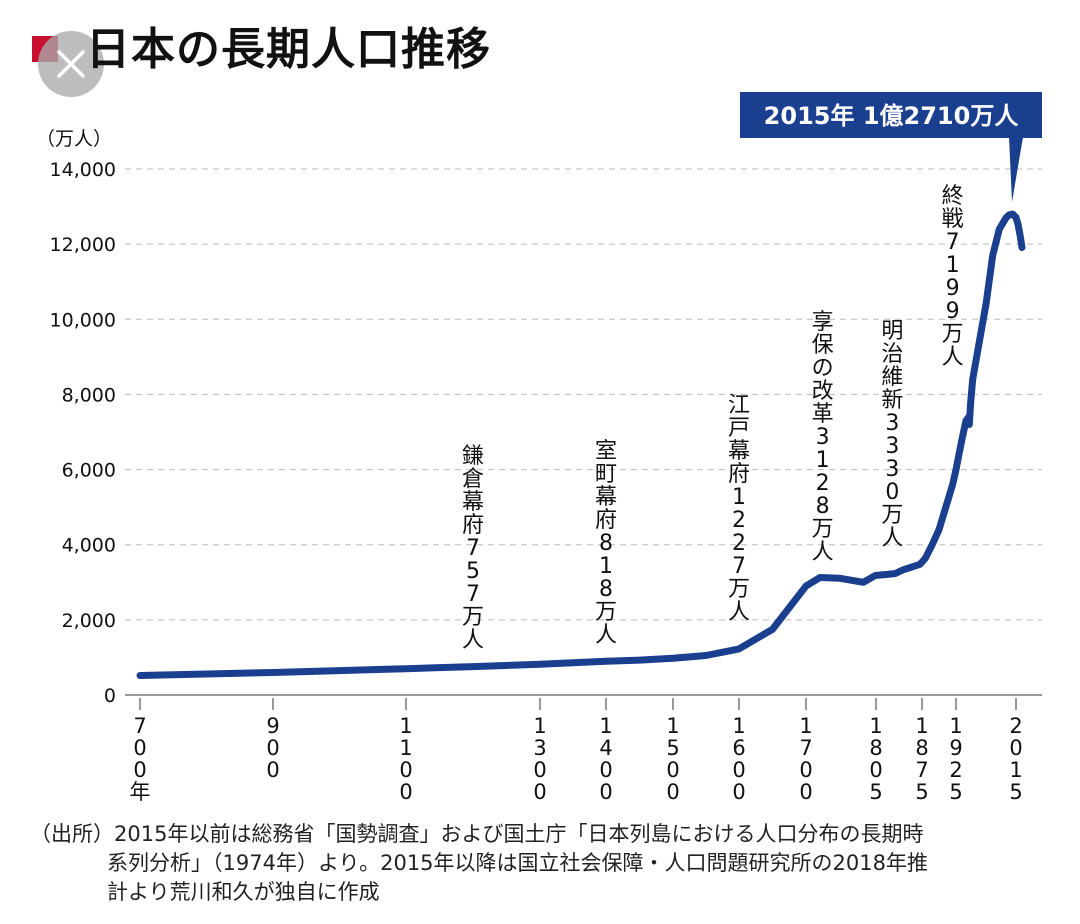  I want to click on y-axis-unit-label: （万人）, so click(74, 139).